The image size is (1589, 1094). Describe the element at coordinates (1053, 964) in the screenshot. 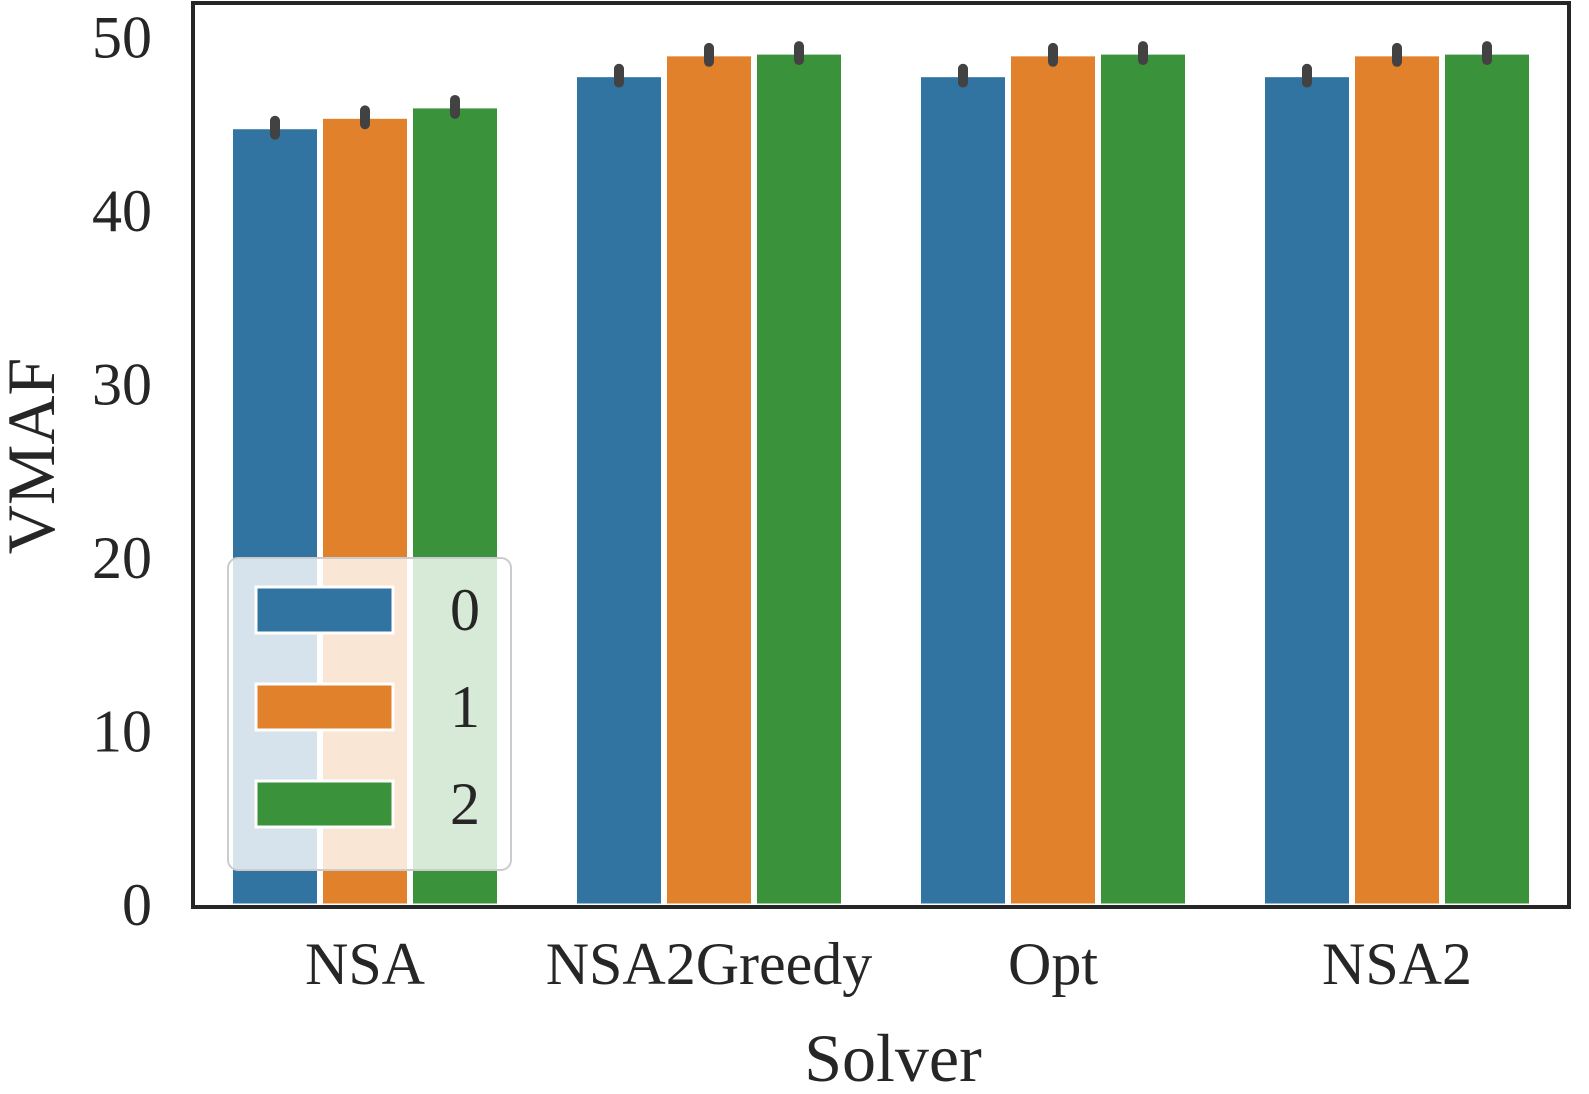

I see `x-tick-label-opt: Opt` at that location.